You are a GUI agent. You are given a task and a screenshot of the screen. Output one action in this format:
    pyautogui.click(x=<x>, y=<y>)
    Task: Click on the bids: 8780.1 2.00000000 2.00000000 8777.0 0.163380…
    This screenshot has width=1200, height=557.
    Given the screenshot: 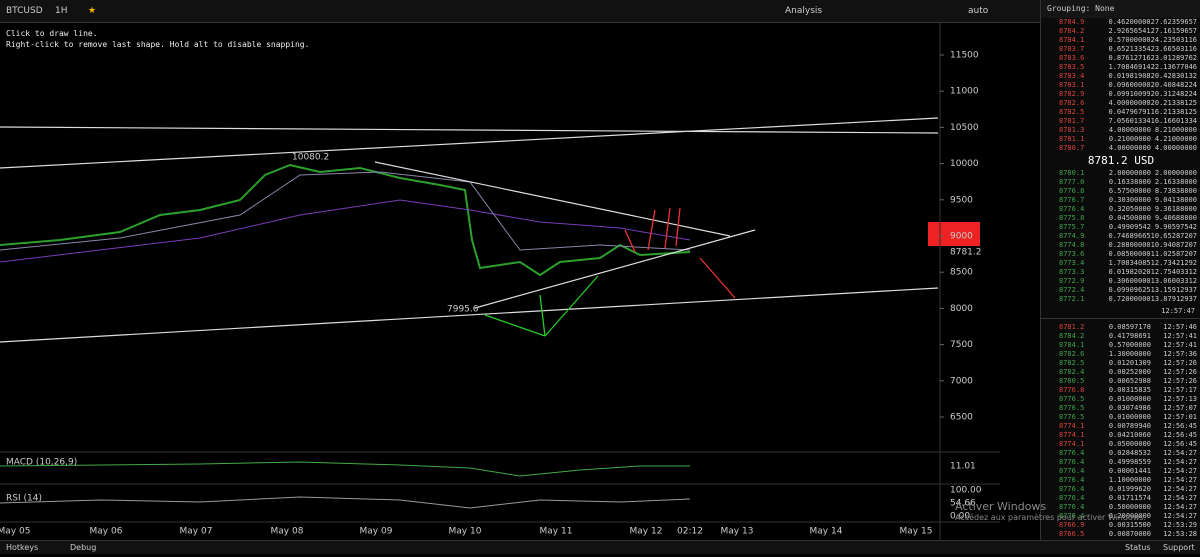 What is the action you would take?
    pyautogui.click(x=1120, y=236)
    